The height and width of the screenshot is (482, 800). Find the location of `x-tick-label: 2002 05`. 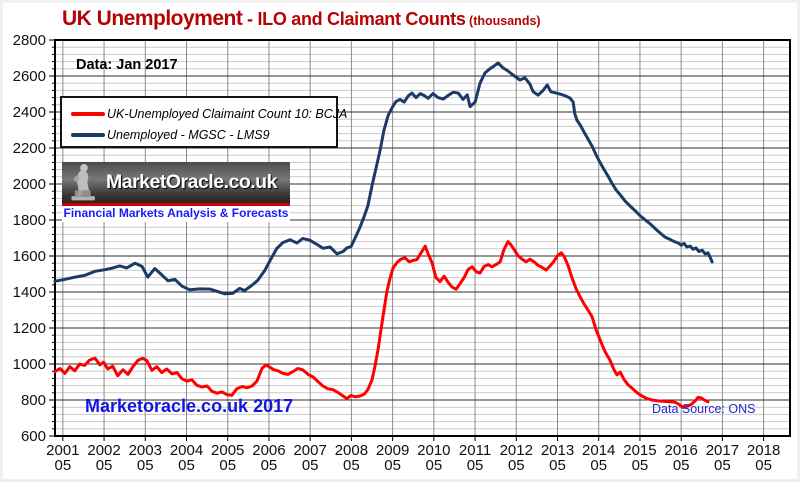

x-tick-label: 2002 05 is located at coordinates (103, 458).